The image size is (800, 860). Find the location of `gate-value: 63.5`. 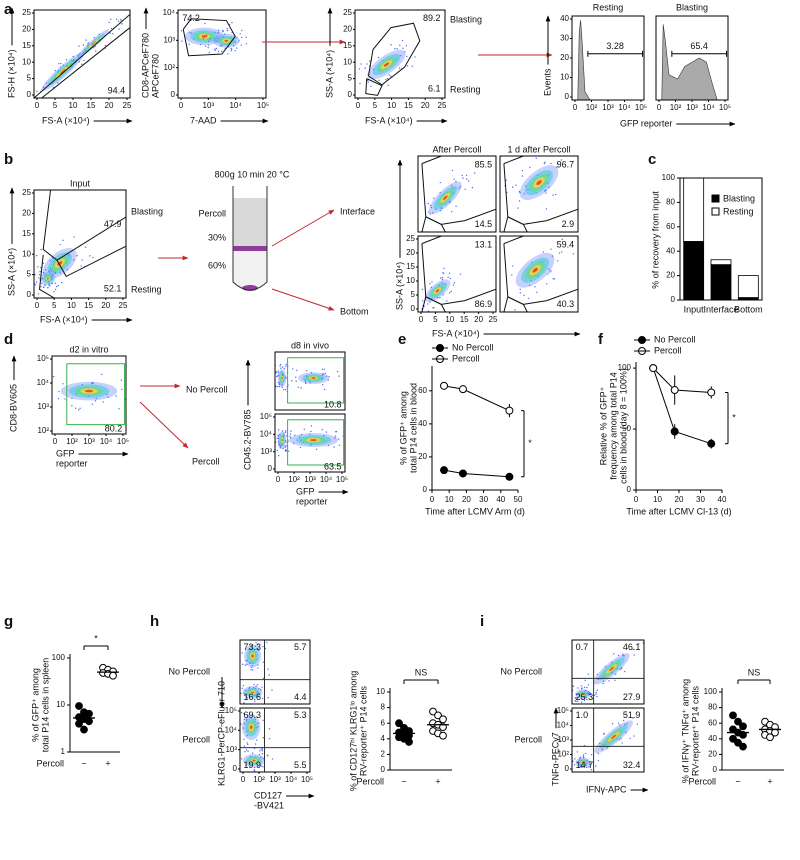

gate-value: 63.5 is located at coordinates (333, 467).